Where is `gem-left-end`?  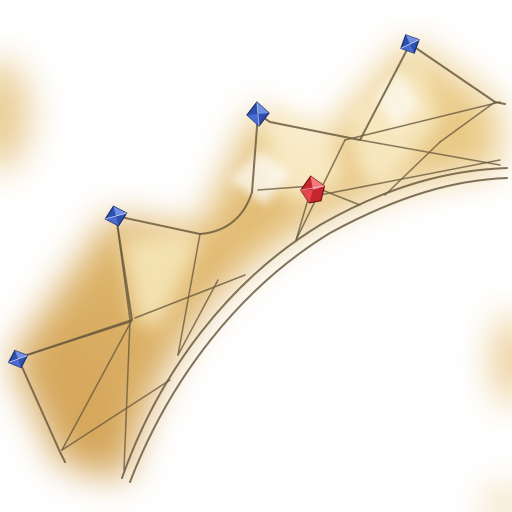
gem-left-end is located at coordinates (18, 359).